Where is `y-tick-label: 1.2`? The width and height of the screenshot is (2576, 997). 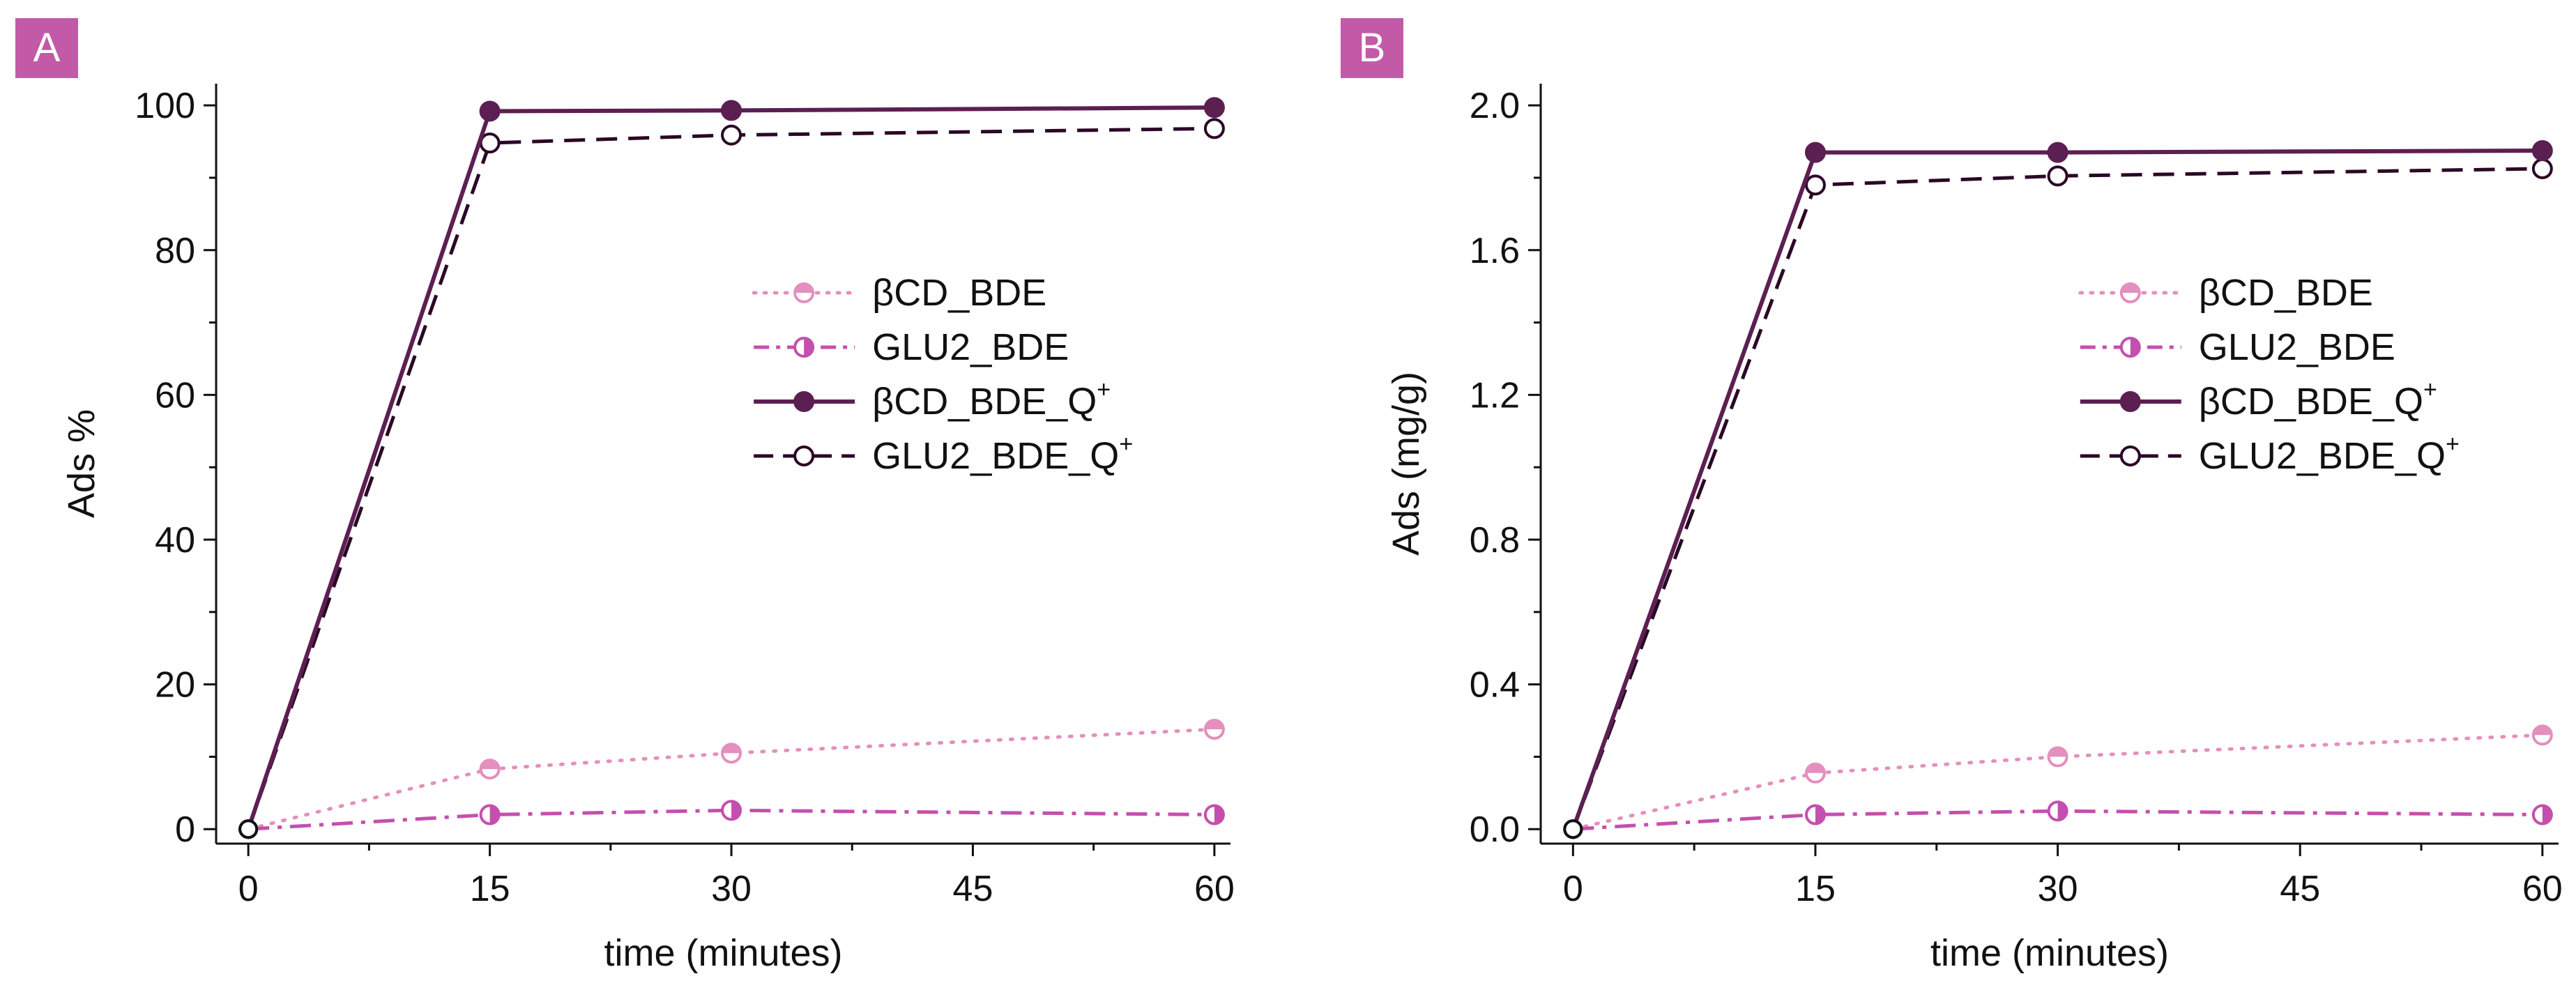
y-tick-label: 1.2 is located at coordinates (1495, 395).